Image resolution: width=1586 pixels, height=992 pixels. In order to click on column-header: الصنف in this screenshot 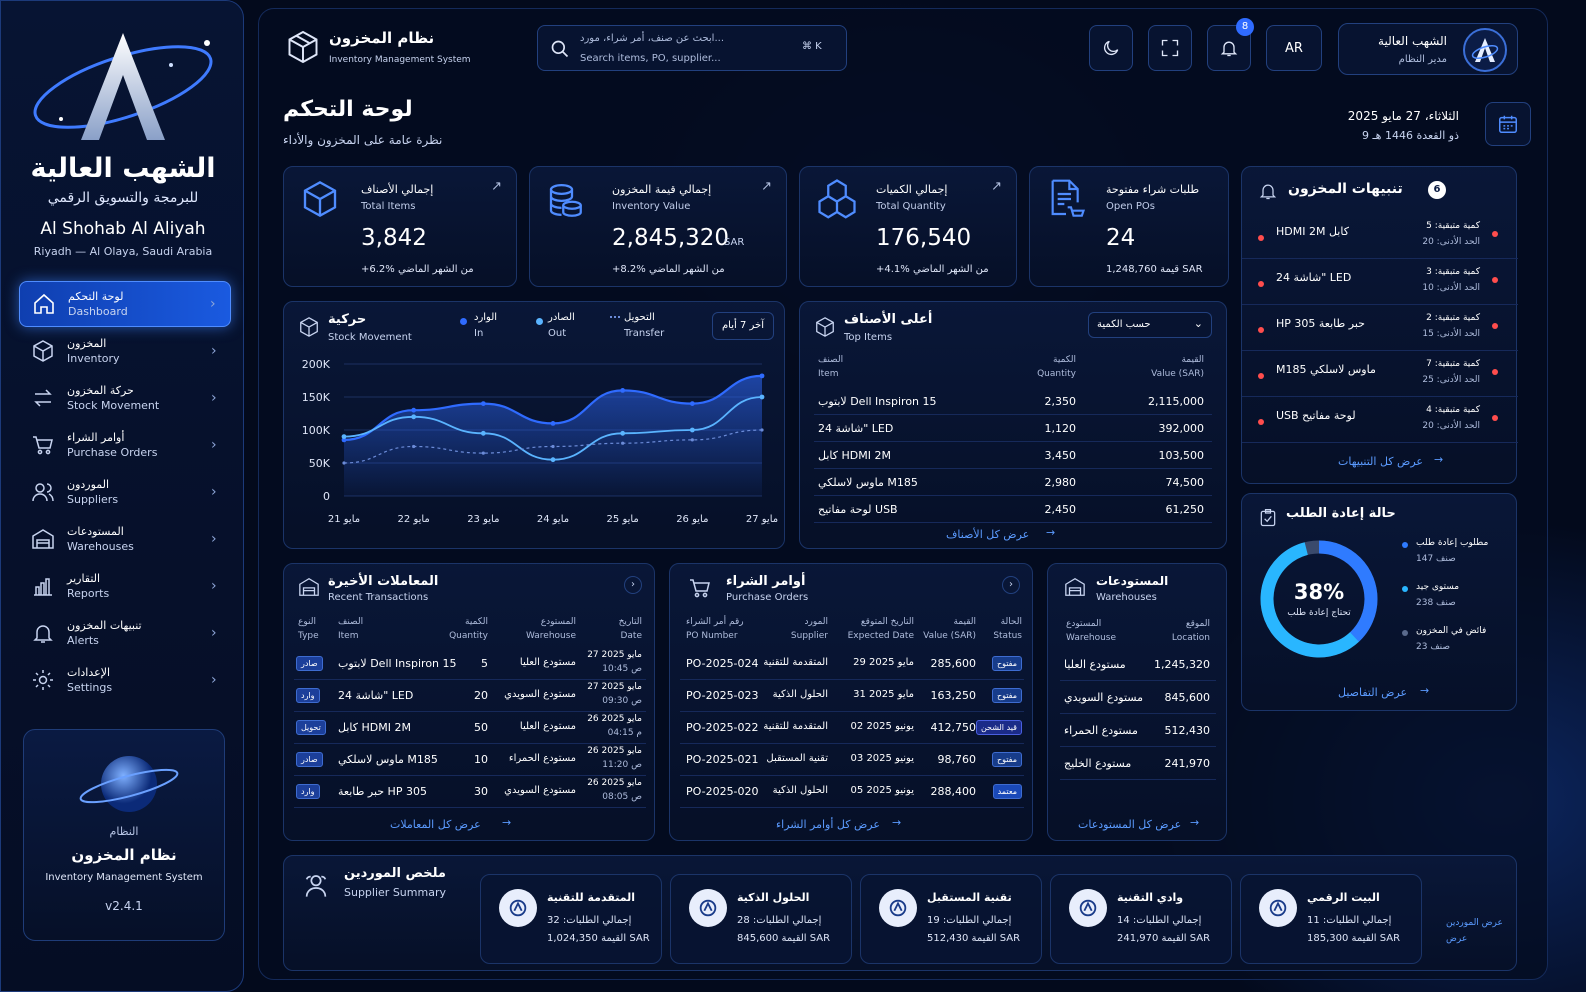, I will do `click(351, 622)`.